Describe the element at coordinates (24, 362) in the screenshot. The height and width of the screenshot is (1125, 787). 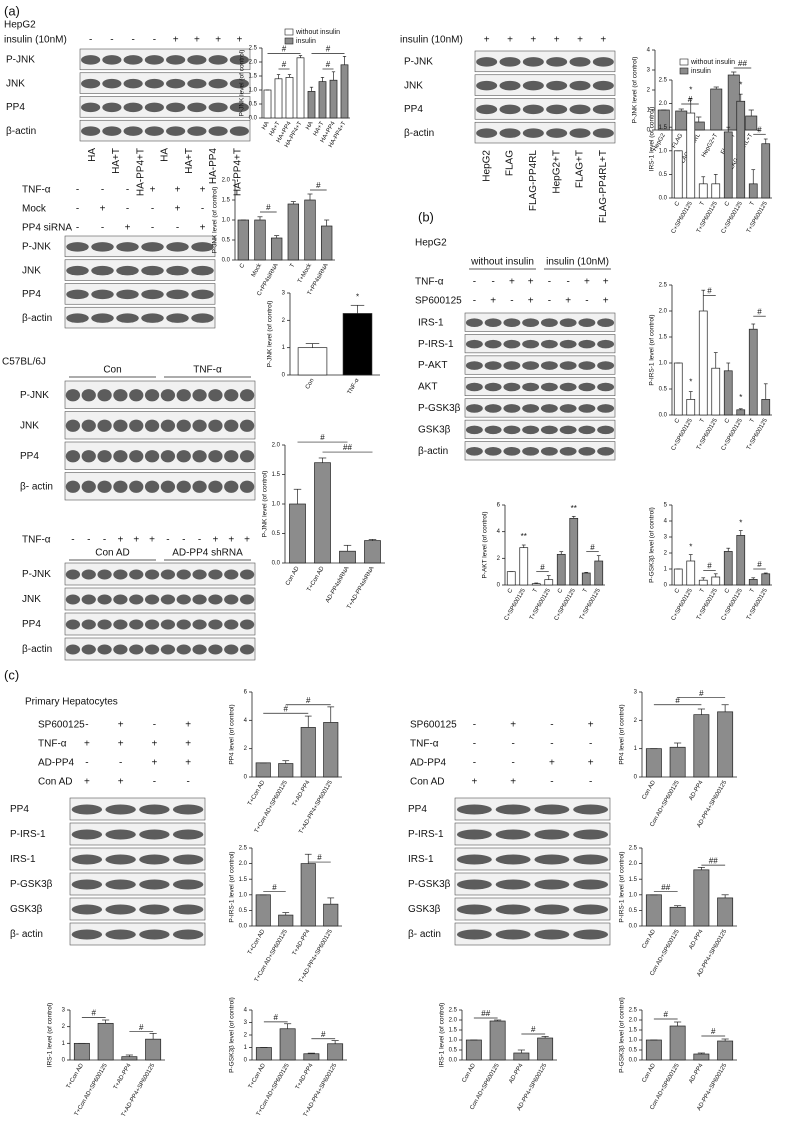
I see `blot-header: C57BL/6J` at that location.